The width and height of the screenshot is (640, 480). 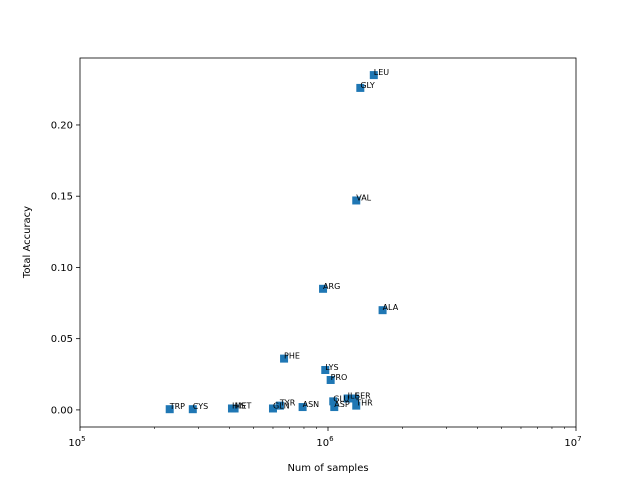 I want to click on data-point-arg, so click(x=323, y=288).